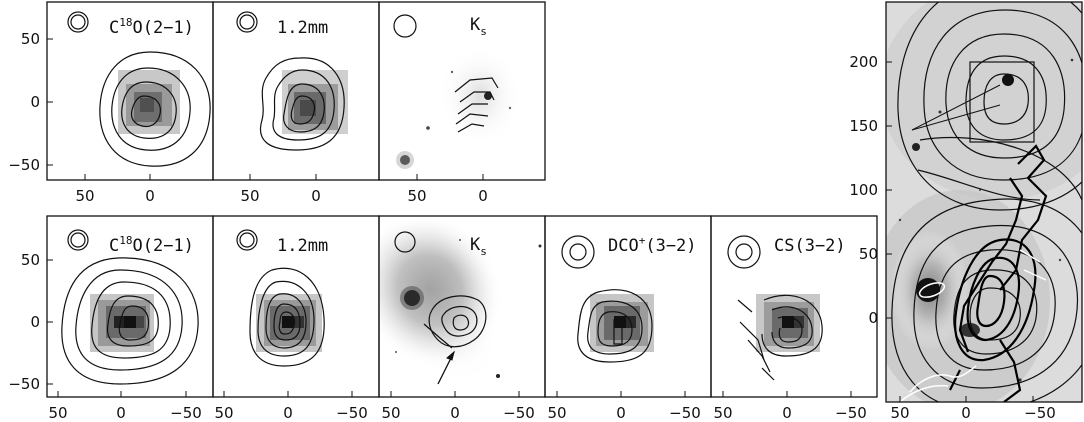  What do you see at coordinates (652, 245) in the screenshot?
I see `panel-label: DCO+(3−2)` at bounding box center [652, 245].